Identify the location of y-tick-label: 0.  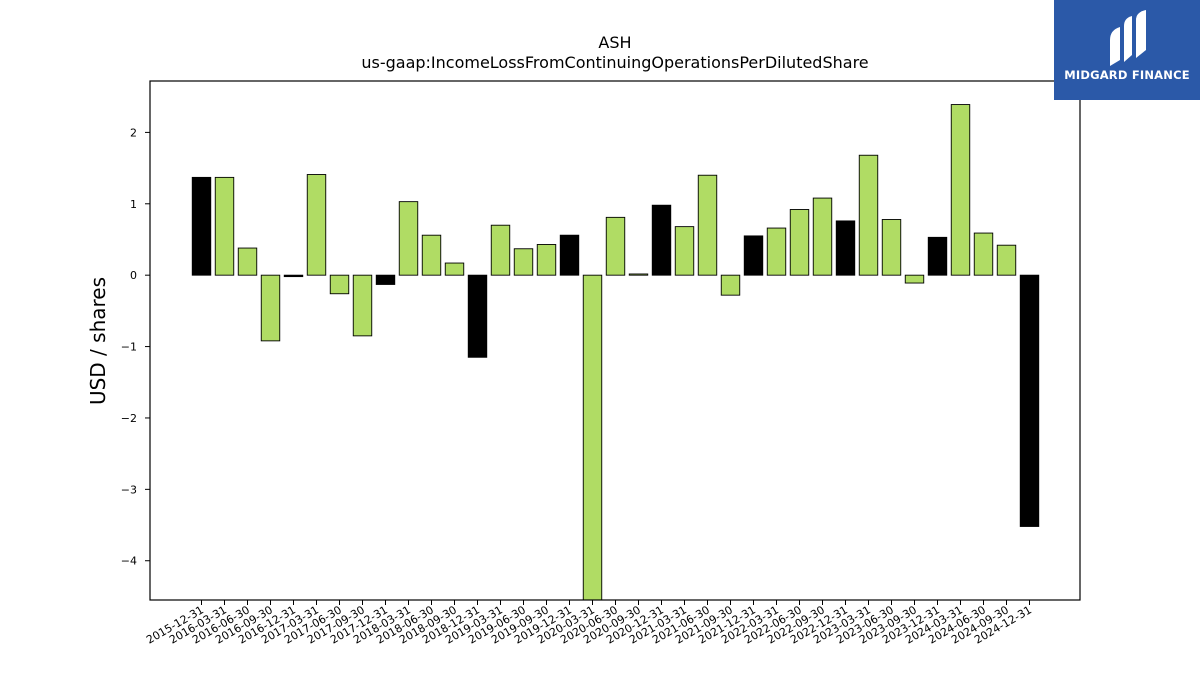
(133, 275).